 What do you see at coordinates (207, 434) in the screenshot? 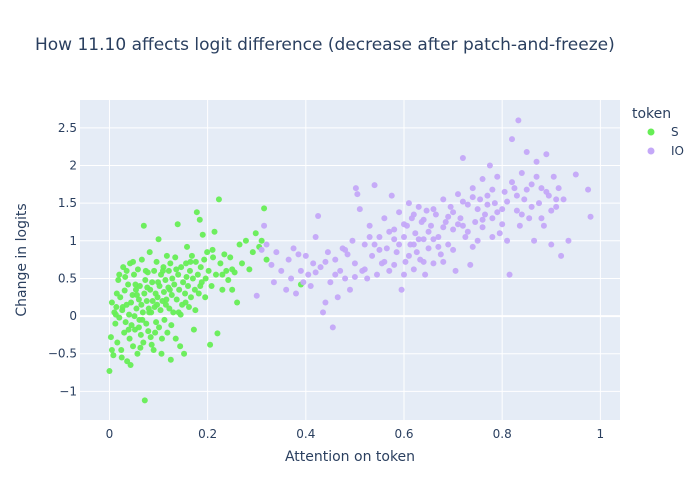
I see `x-tick-label: 0.2` at bounding box center [207, 434].